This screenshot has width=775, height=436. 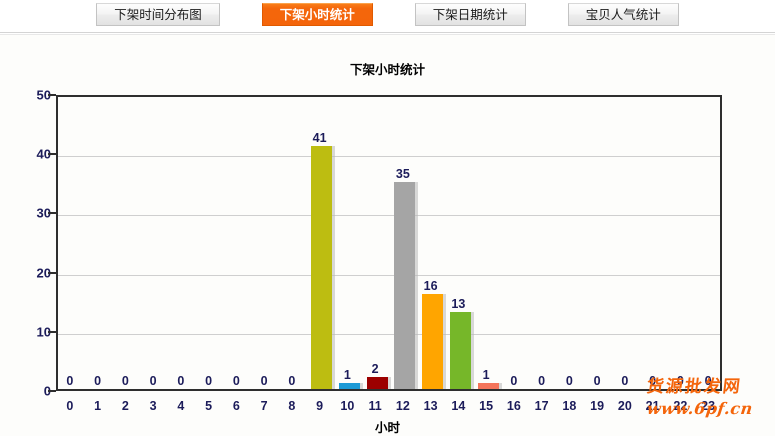 I want to click on x-axis-tick-label-5: 5, so click(x=209, y=406).